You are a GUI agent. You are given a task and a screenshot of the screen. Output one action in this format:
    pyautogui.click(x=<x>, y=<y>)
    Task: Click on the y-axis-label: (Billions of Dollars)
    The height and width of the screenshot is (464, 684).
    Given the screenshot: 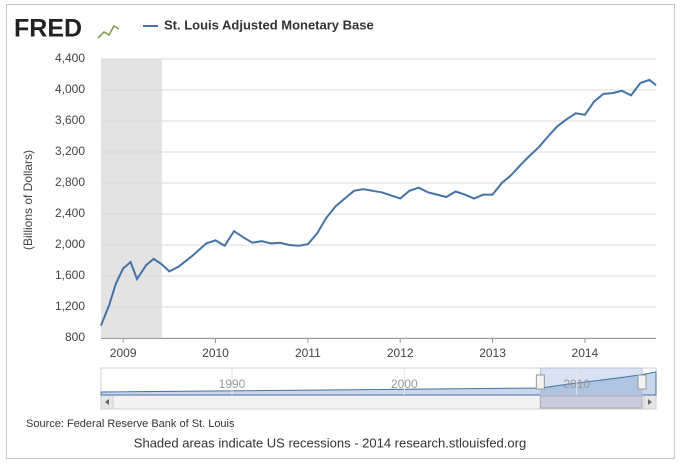 What is the action you would take?
    pyautogui.click(x=28, y=200)
    